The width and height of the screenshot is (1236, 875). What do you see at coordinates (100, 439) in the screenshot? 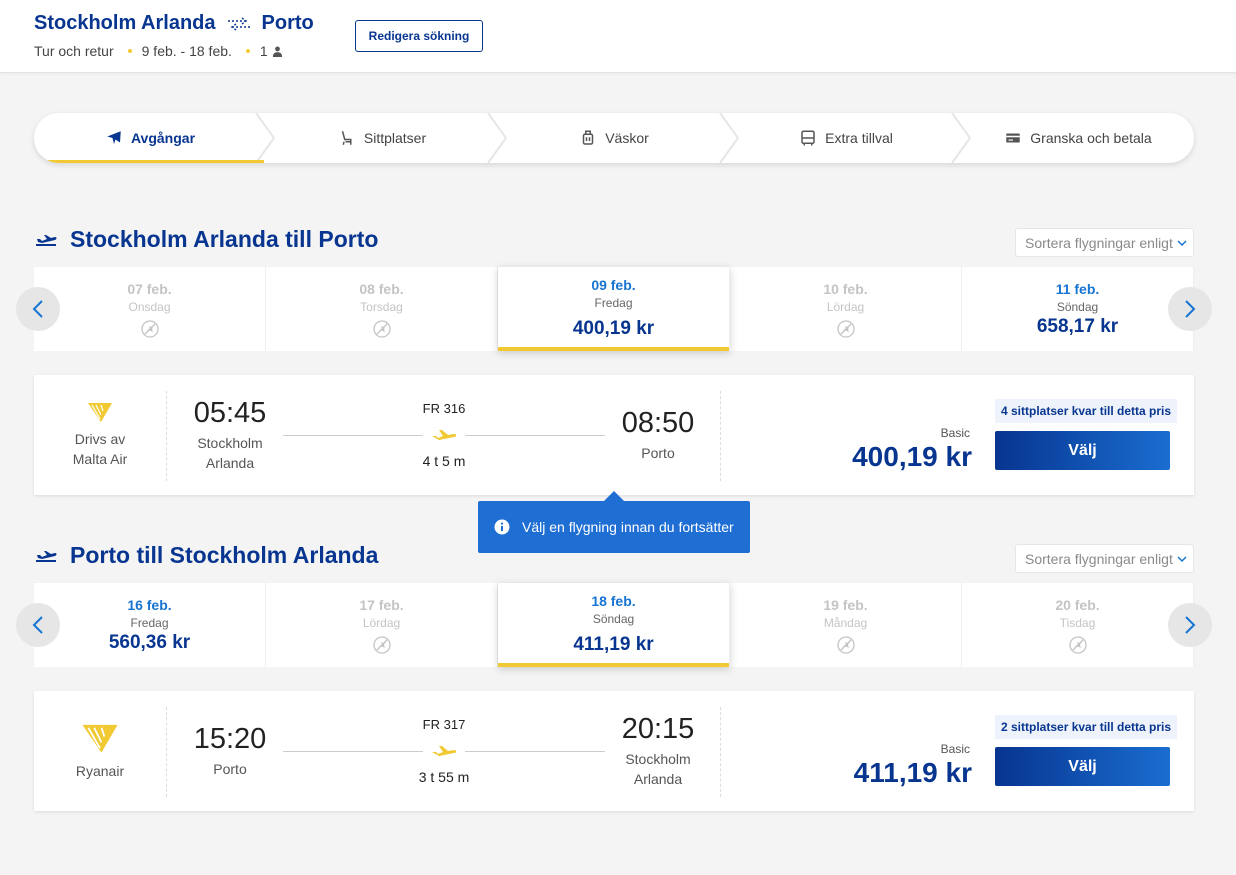
I see `operator-line: Drivs av` at bounding box center [100, 439].